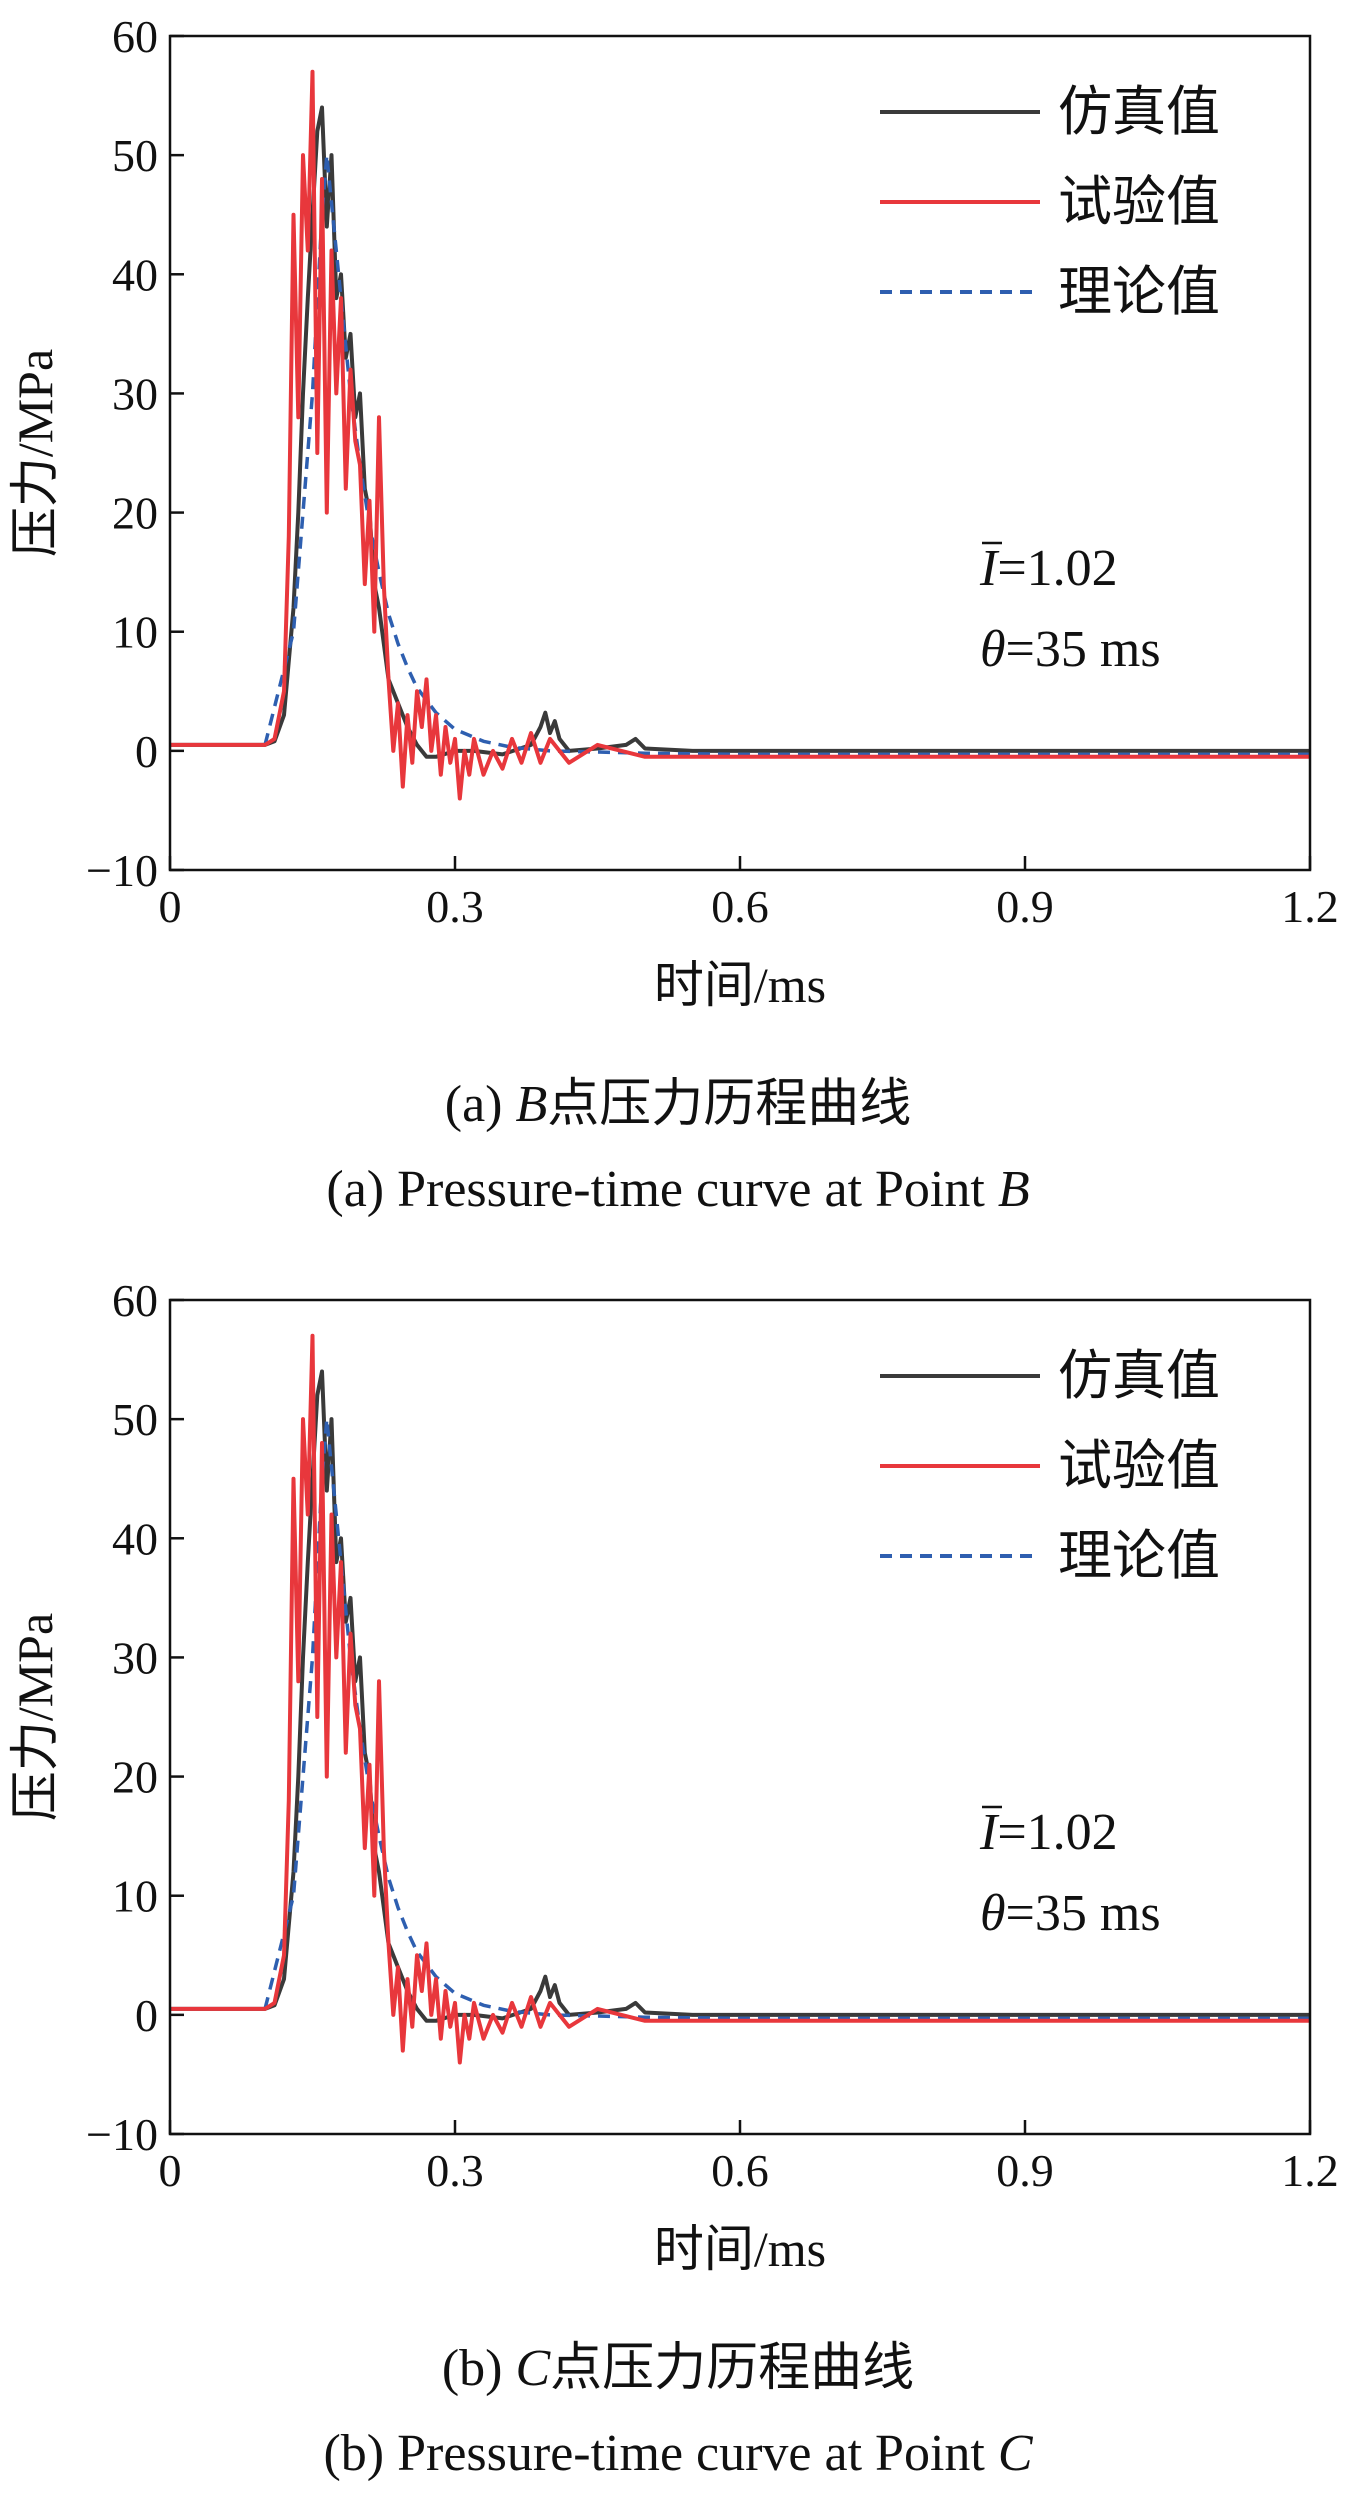 The width and height of the screenshot is (1356, 2514). Describe the element at coordinates (35, 453) in the screenshot. I see `chart-a-y-axis-title: 压力/MPa` at that location.